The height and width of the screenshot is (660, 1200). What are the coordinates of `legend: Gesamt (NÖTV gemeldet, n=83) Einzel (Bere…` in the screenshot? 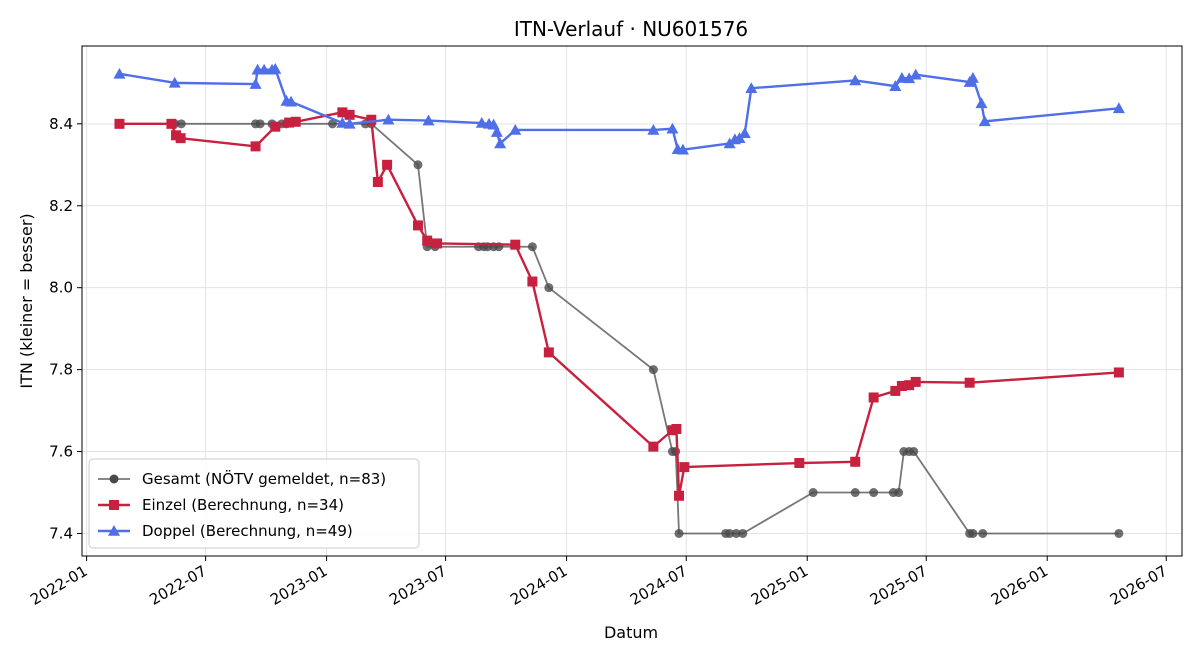 It's located at (254, 503).